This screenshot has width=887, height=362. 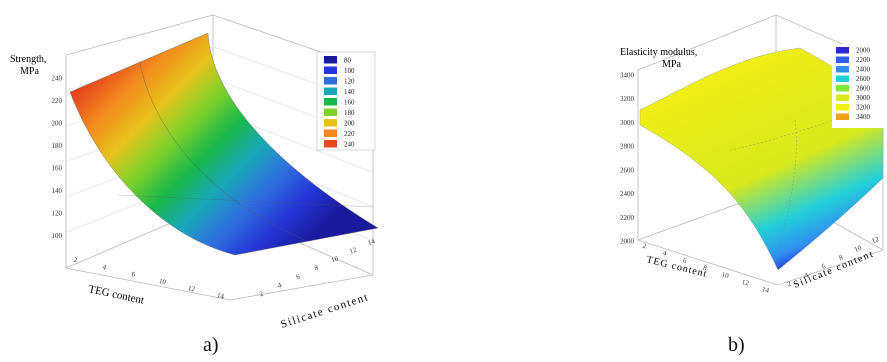 I want to click on chart-b-legend-label-0: 2000, so click(x=863, y=51).